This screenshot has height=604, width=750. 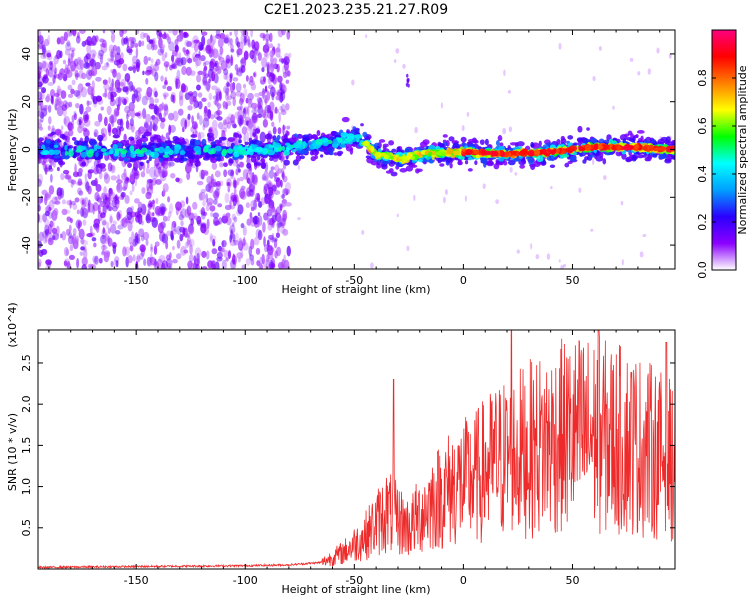 What do you see at coordinates (702, 126) in the screenshot?
I see `colorbar-tick-label: 0.6` at bounding box center [702, 126].